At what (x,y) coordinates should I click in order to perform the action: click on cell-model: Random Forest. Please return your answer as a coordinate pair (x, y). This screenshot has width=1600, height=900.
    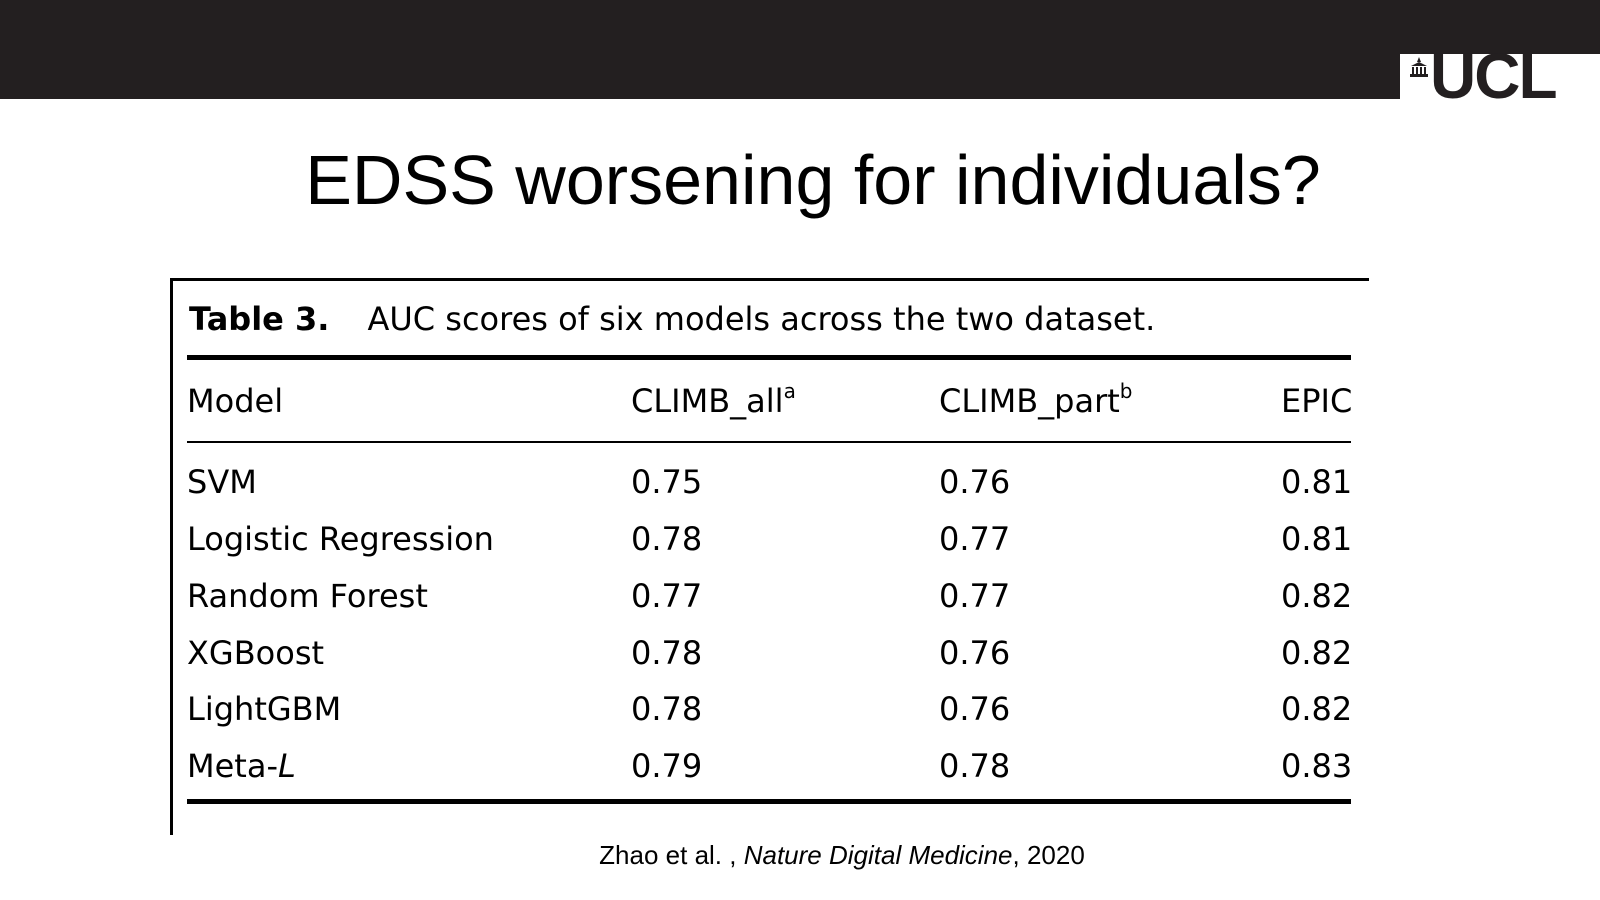
    Looking at the image, I should click on (307, 596).